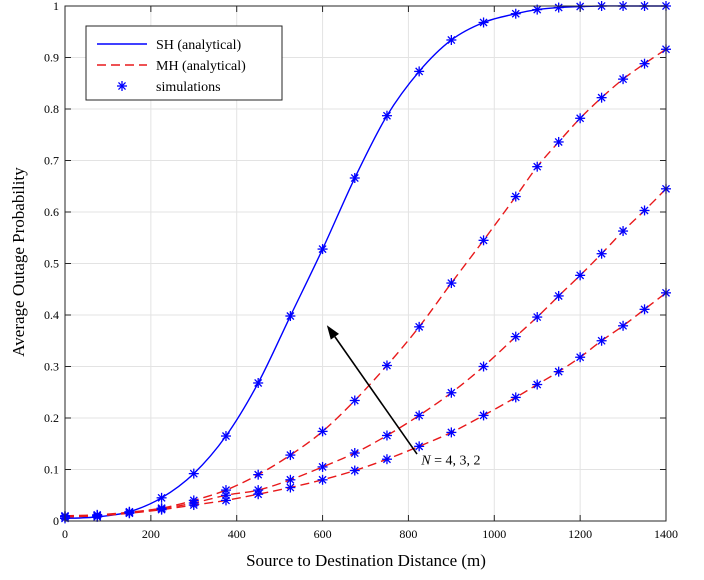 The image size is (704, 580). Describe the element at coordinates (237, 534) in the screenshot. I see `x-tick-label: 400` at that location.